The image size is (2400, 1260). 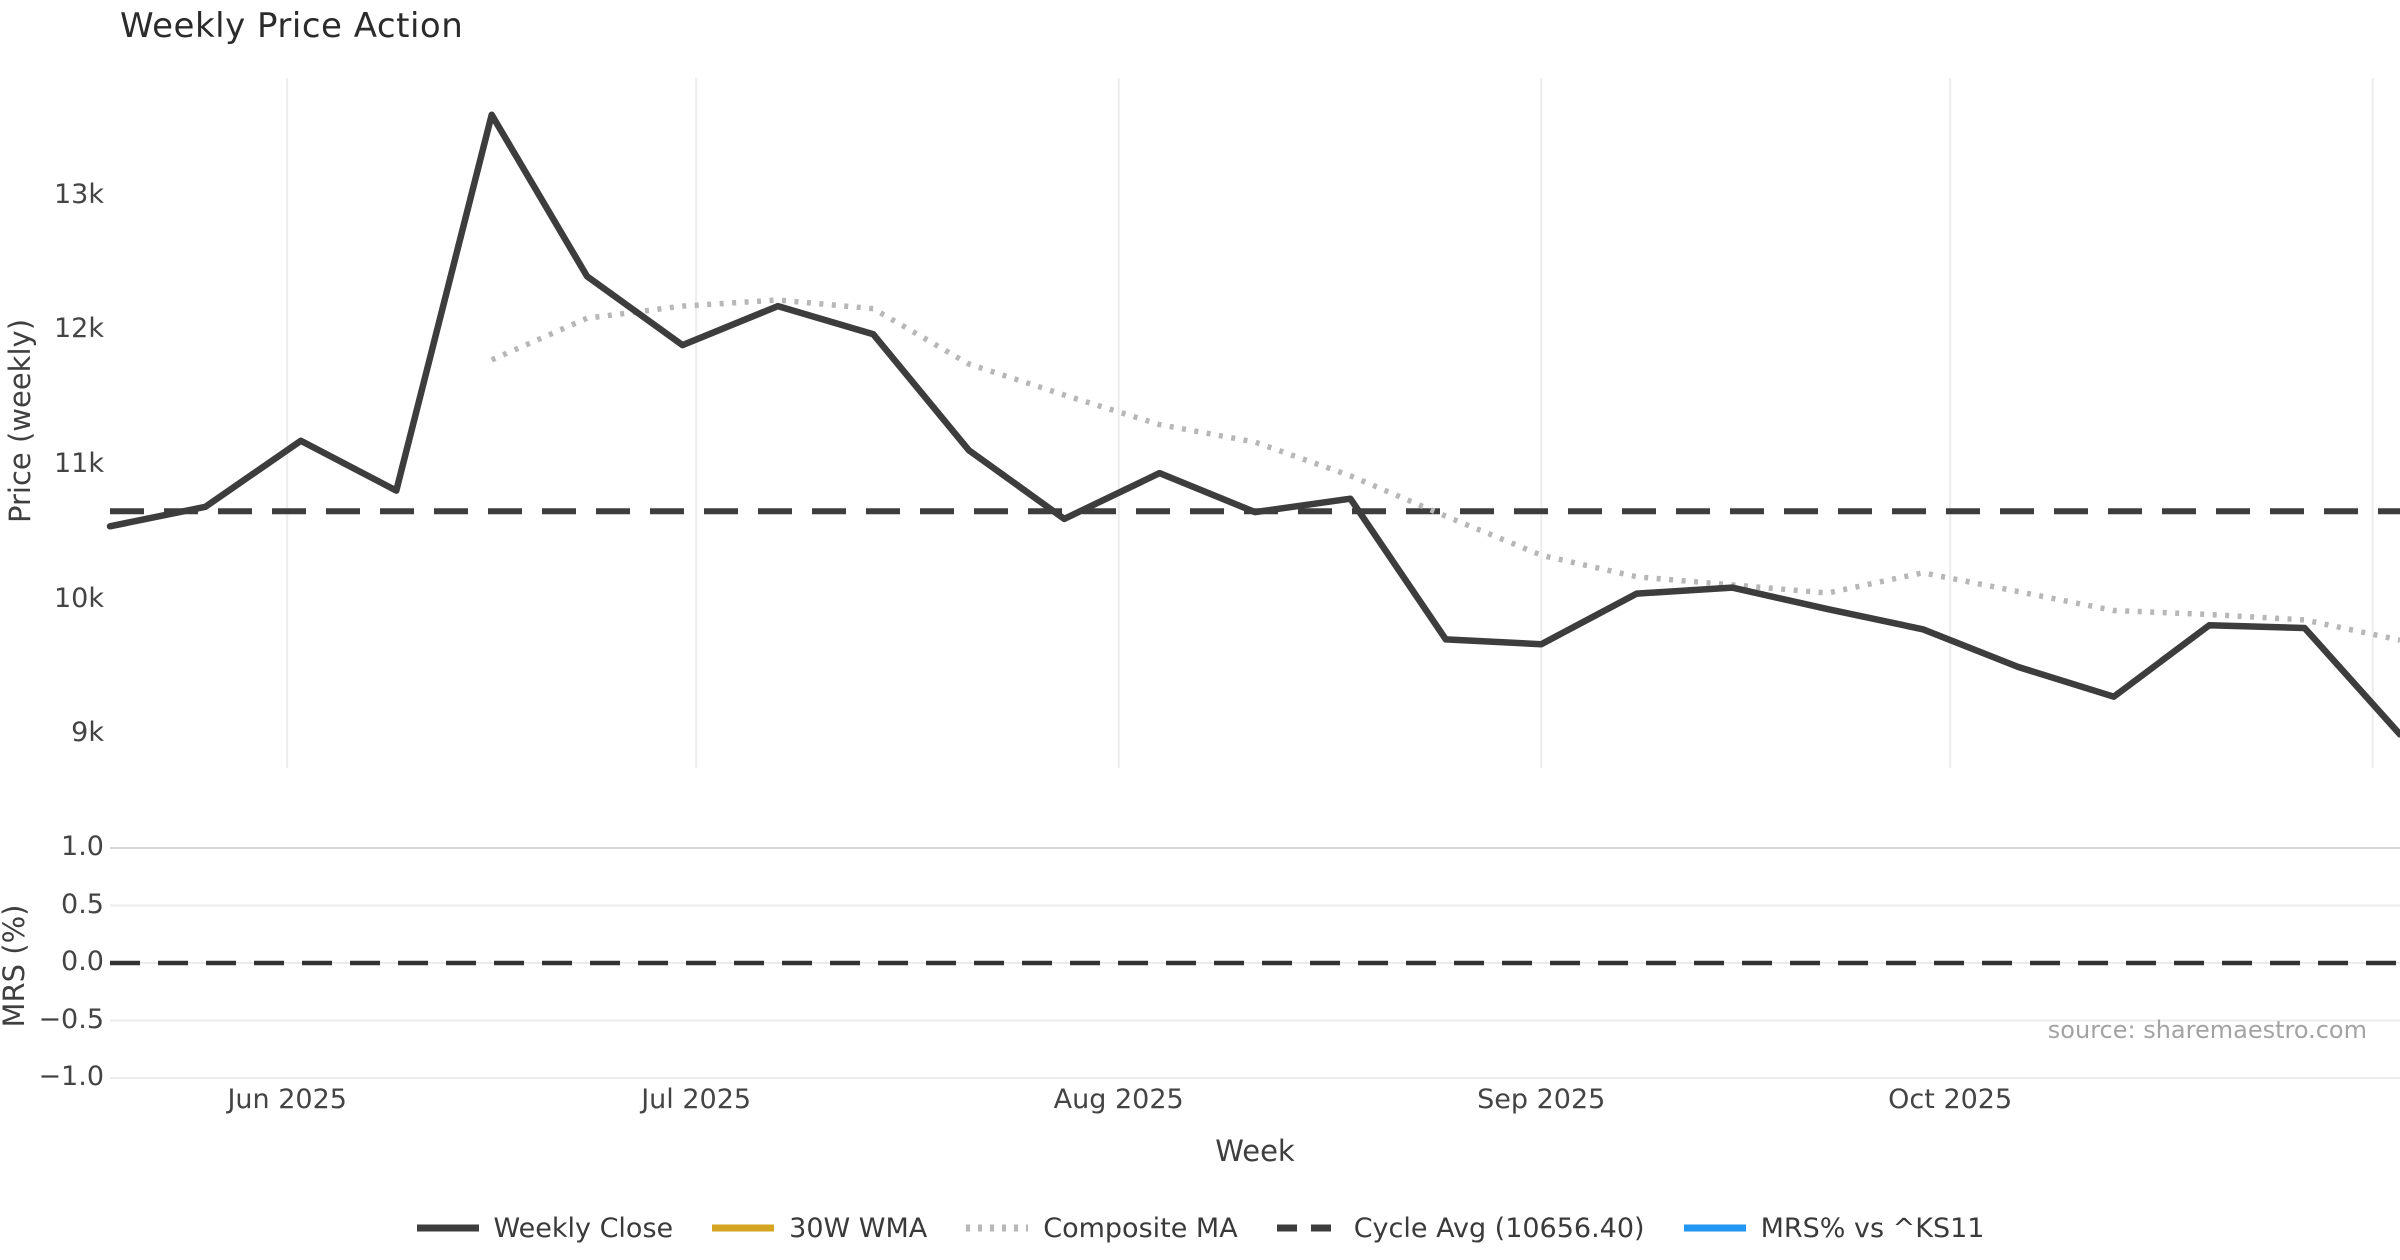 What do you see at coordinates (87, 733) in the screenshot?
I see `price-ytick-9k: 9k` at bounding box center [87, 733].